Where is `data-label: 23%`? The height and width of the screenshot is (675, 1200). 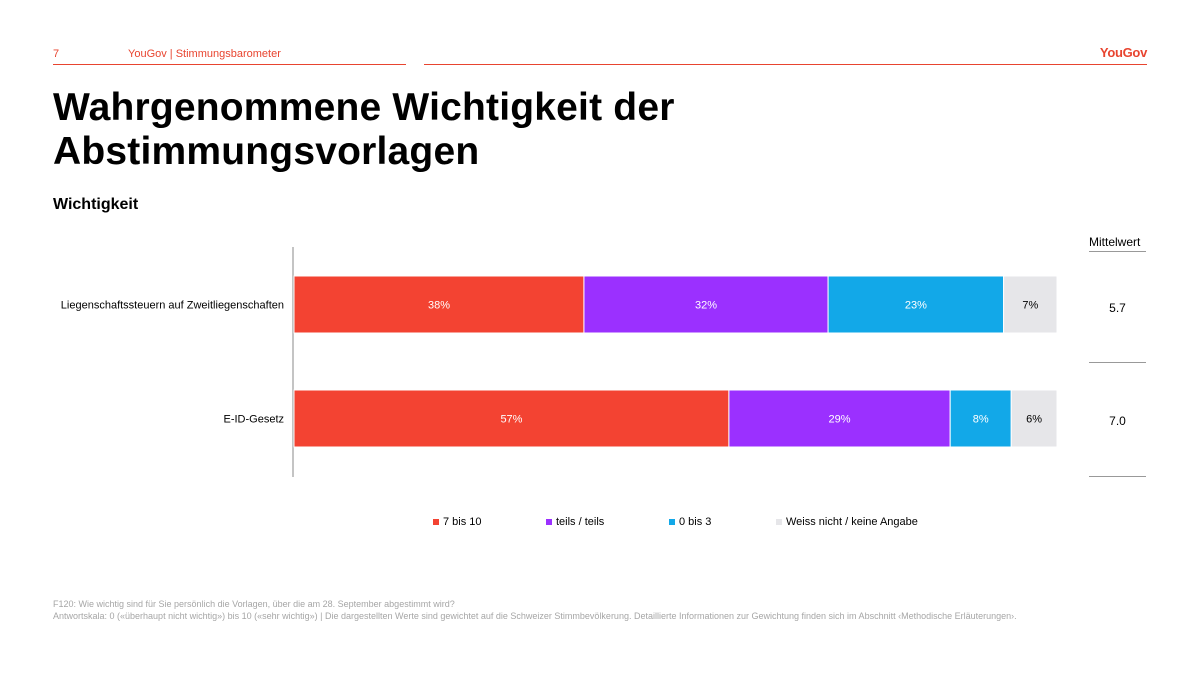
data-label: 23% is located at coordinates (916, 306).